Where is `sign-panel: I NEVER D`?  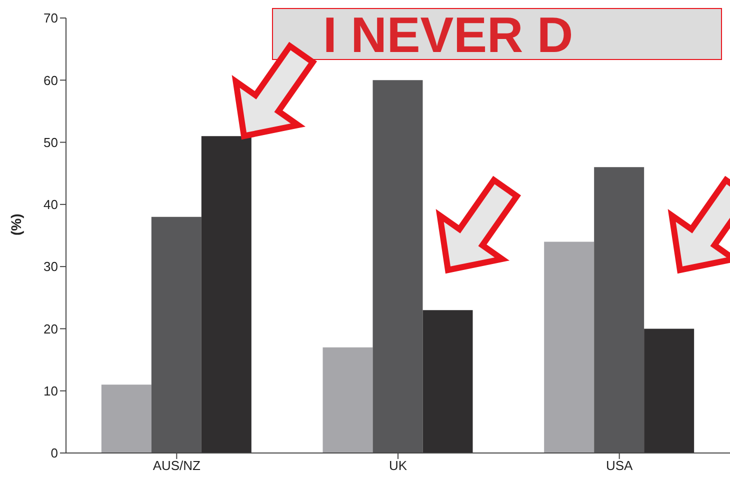
sign-panel: I NEVER D is located at coordinates (497, 34).